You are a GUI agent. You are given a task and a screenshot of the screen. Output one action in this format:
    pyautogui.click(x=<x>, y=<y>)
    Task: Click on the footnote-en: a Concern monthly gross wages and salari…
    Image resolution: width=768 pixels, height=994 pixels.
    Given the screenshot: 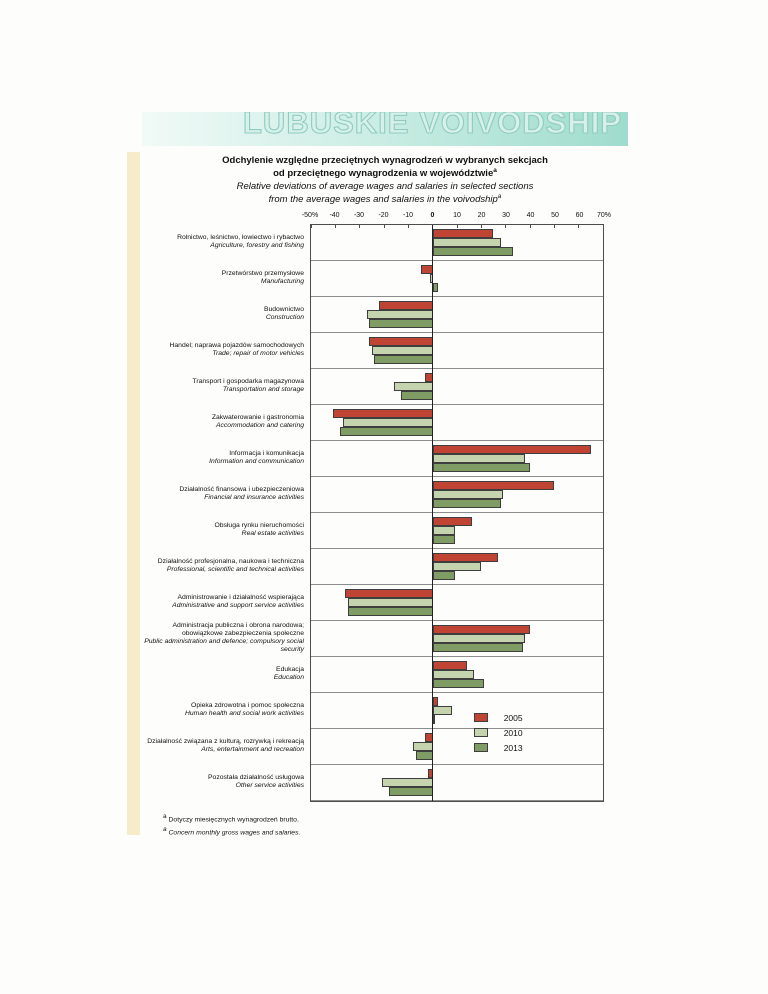 What is the action you would take?
    pyautogui.click(x=231, y=831)
    